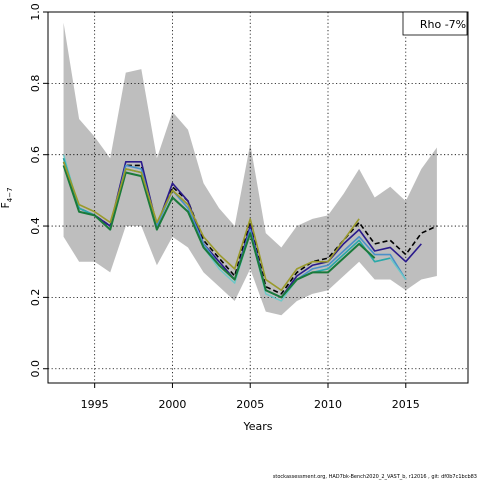 Image resolution: width=480 pixels, height=480 pixels. I want to click on legend: Rho -7%, so click(435, 23).